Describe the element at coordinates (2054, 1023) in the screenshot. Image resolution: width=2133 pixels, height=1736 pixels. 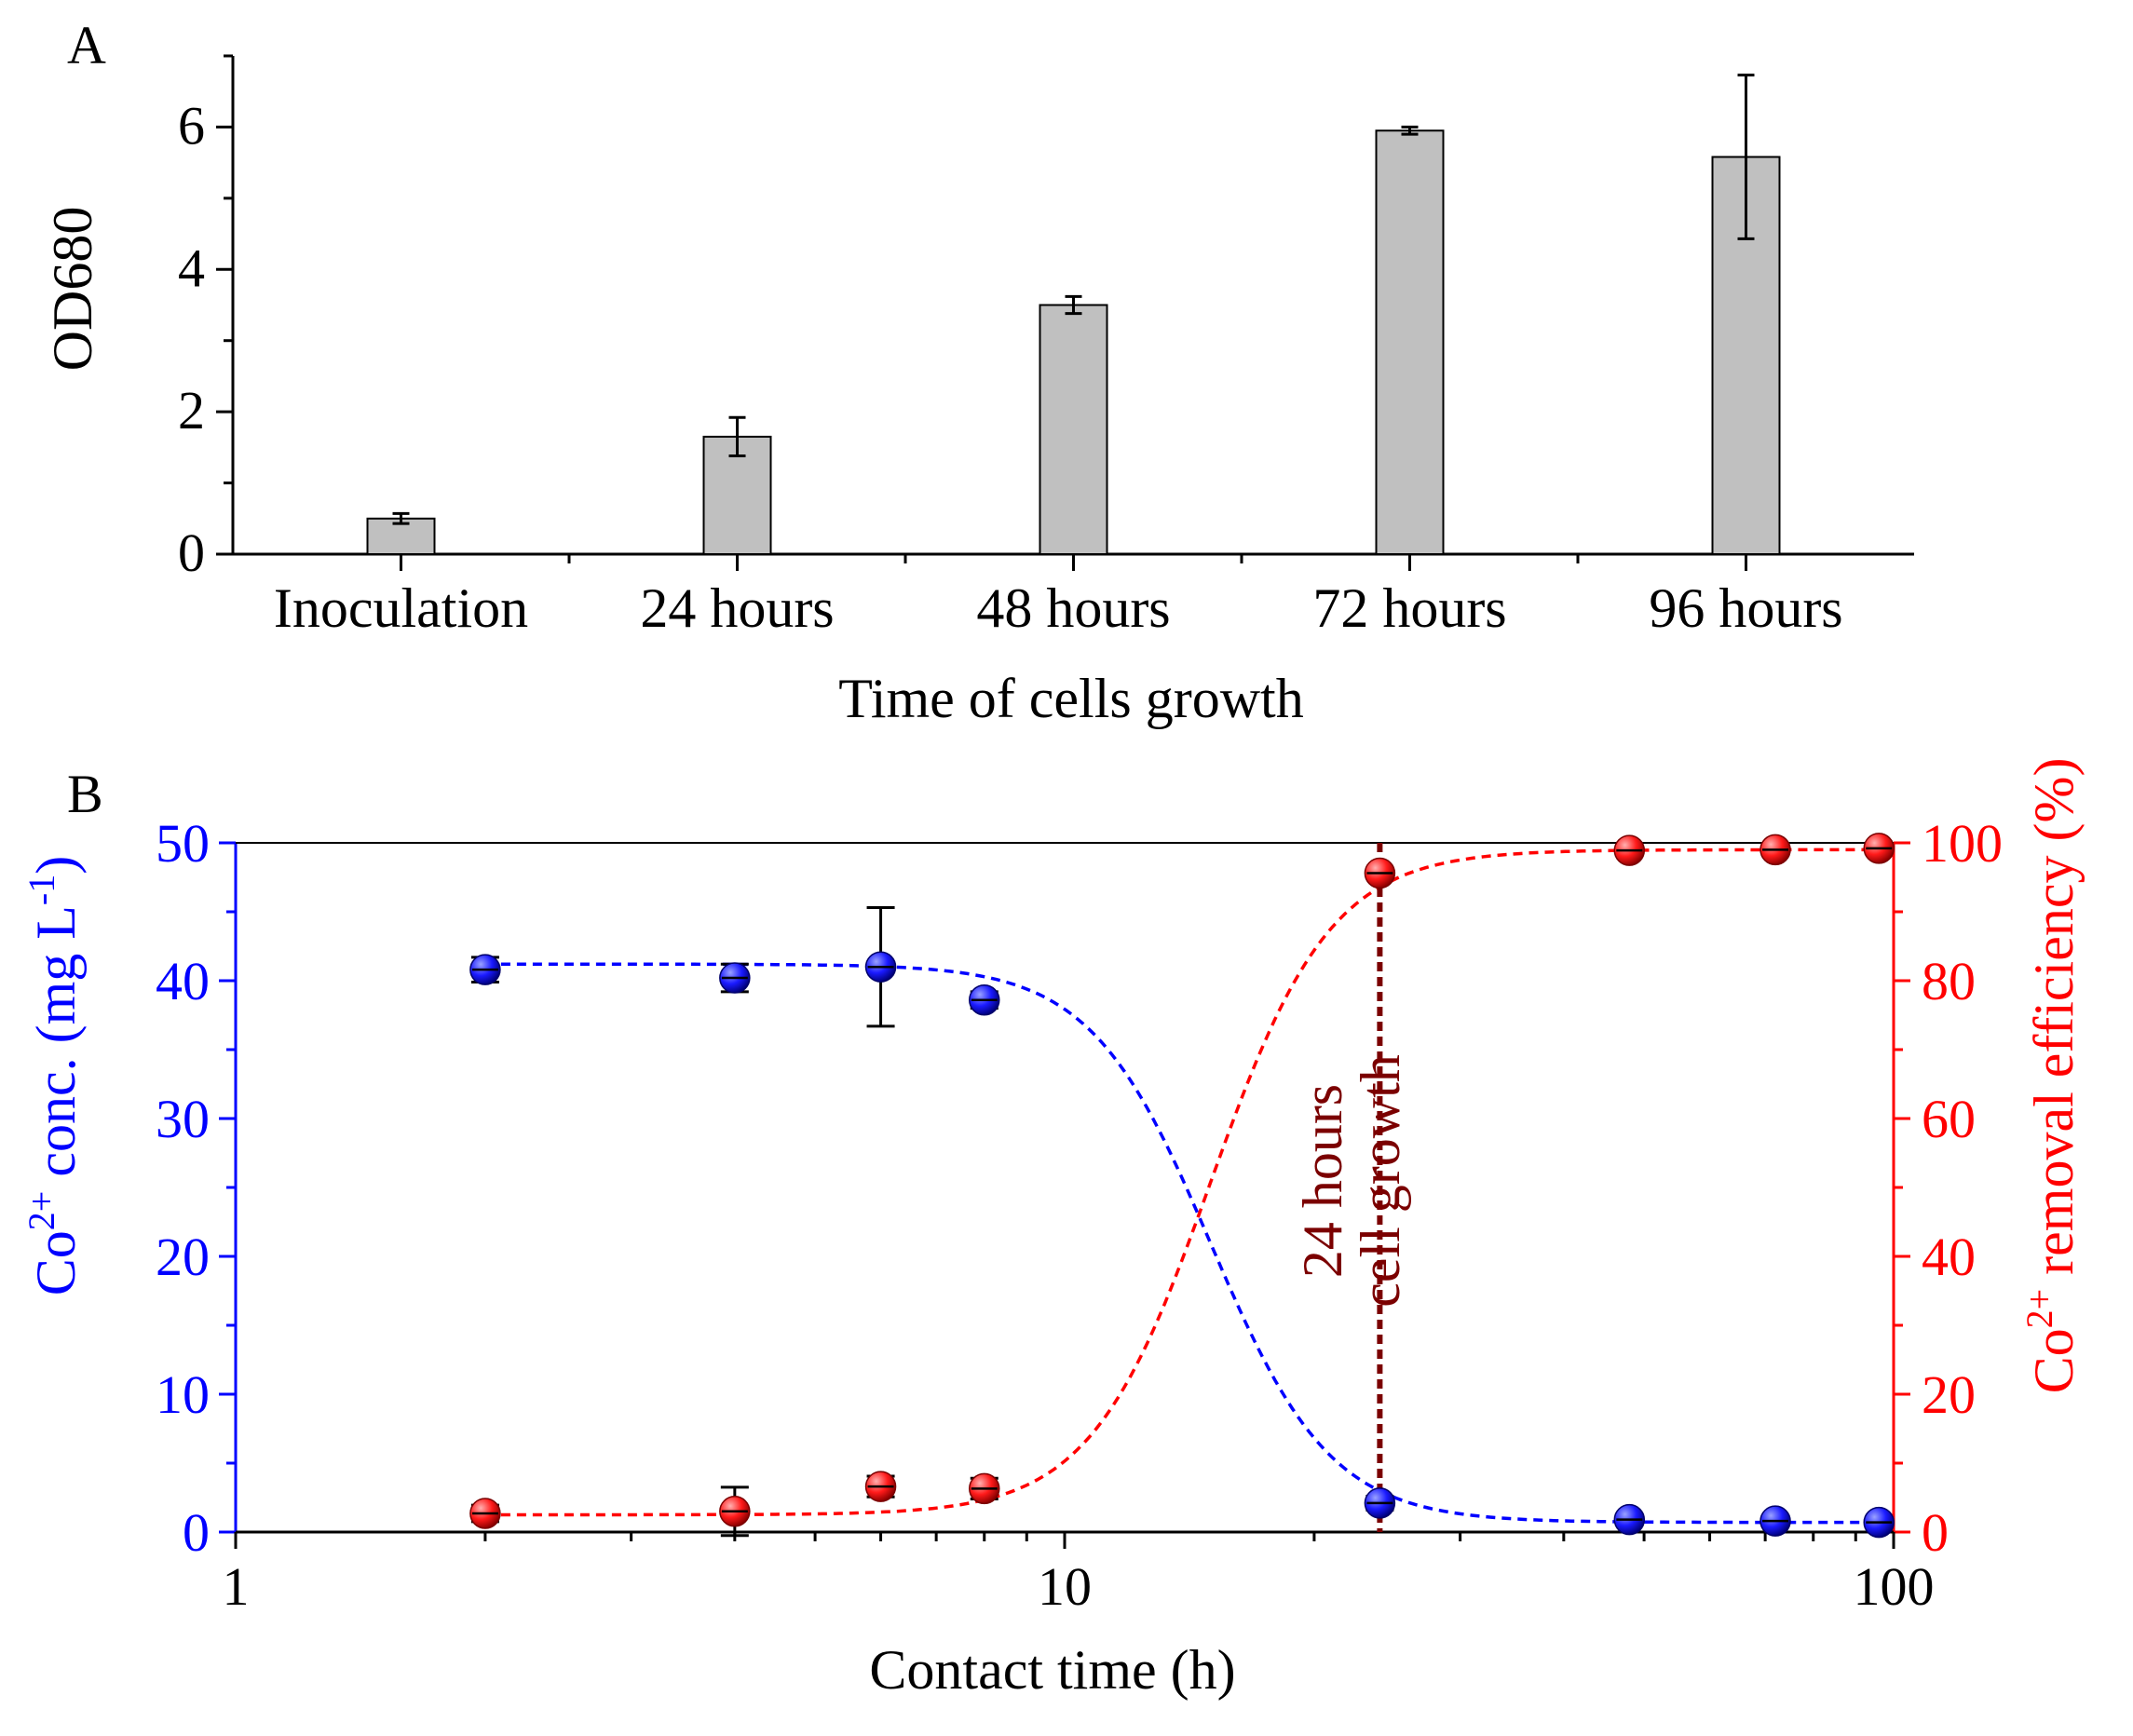
I see `right-y-title-end: removal efficiency (%)` at that location.